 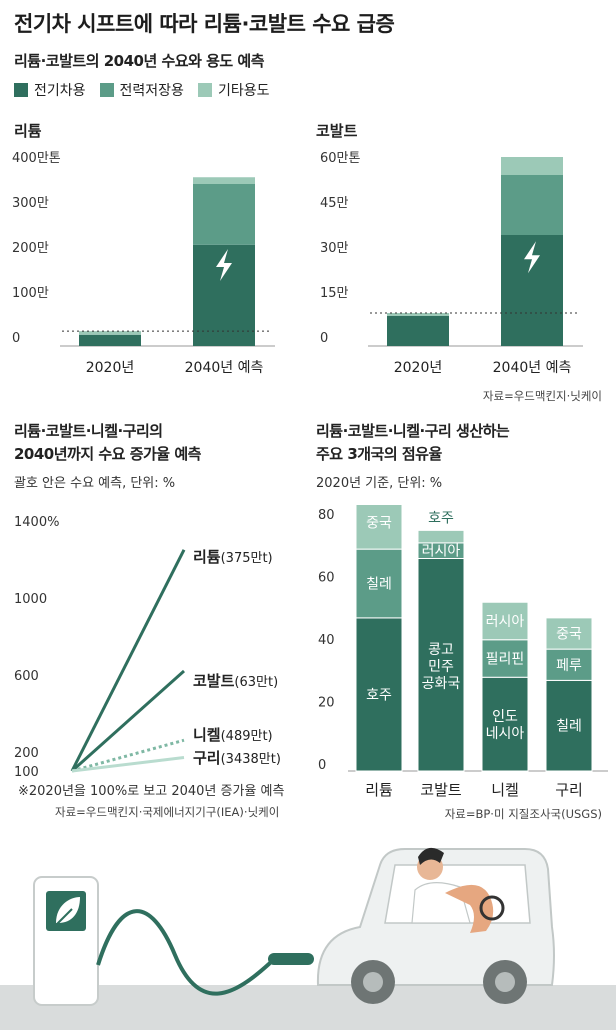 What do you see at coordinates (36, 522) in the screenshot?
I see `growth-ytick-label: 1400%` at bounding box center [36, 522].